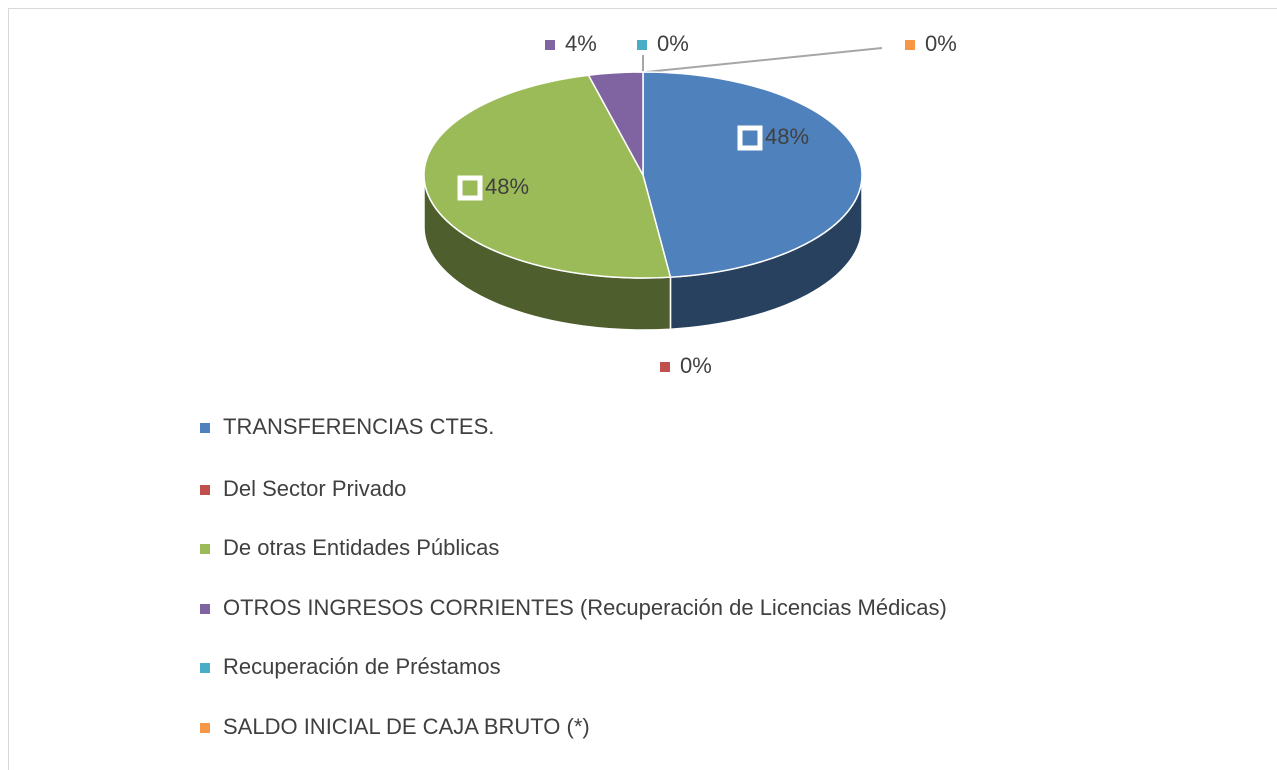  I want to click on legend-label: Recuperación de Préstamos, so click(362, 666).